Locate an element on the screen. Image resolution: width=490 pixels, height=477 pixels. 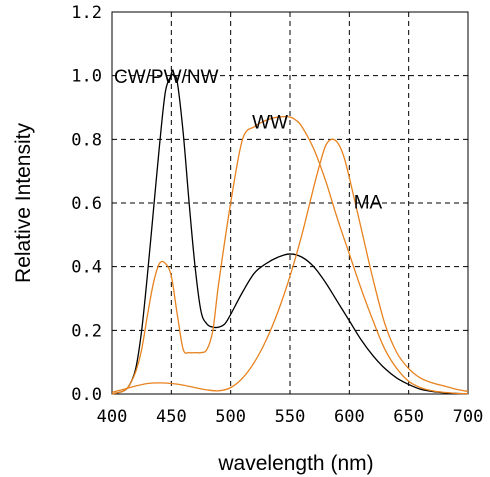
x-tick-label: 650 is located at coordinates (408, 417).